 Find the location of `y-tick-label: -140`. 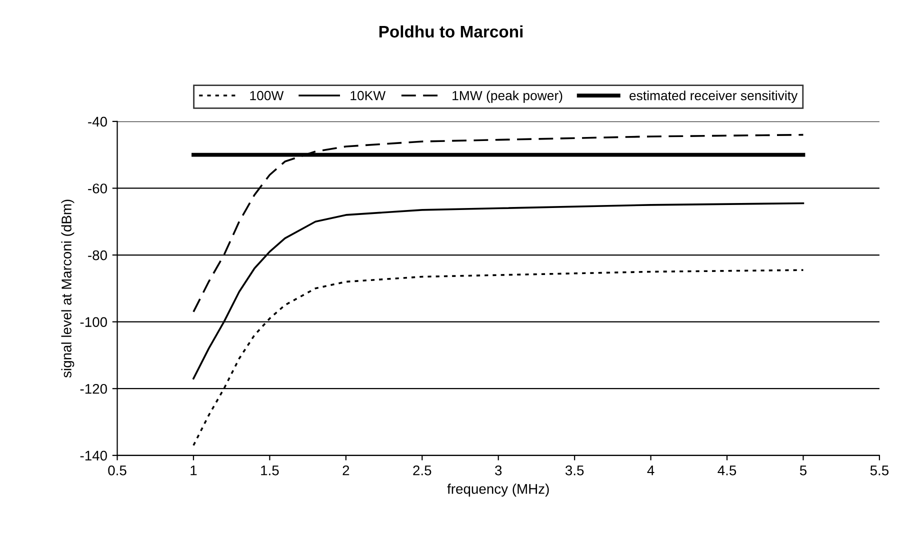

y-tick-label: -140 is located at coordinates (93, 455).